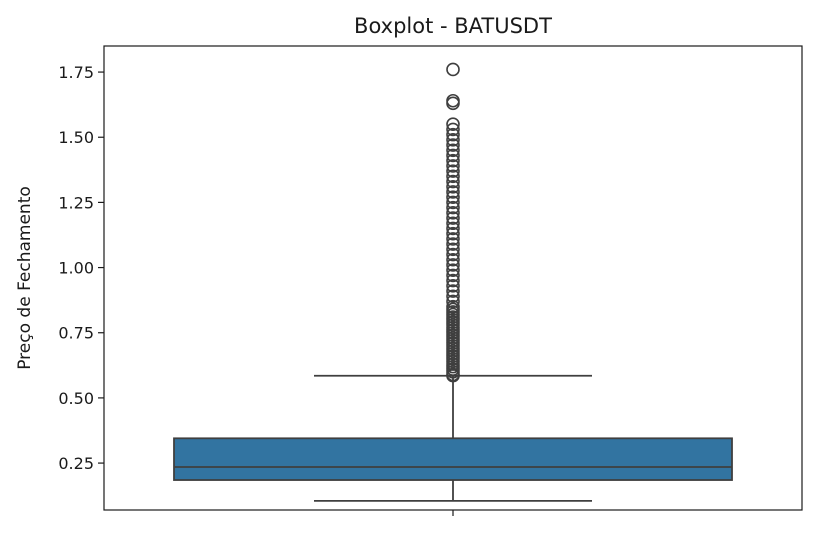  I want to click on y-axis-ticks: 0.25 0.50 0.75 1.00 1.25 1.50 1.75, so click(81, 268).